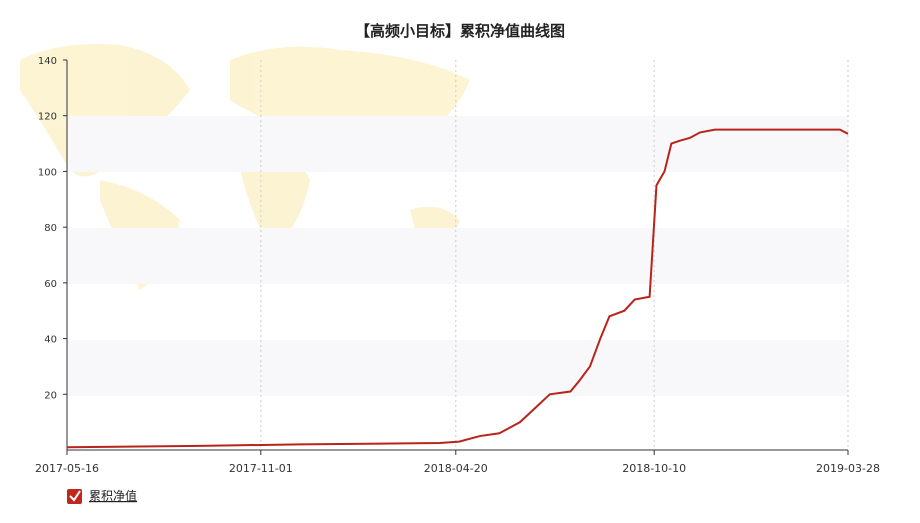 The image size is (920, 523). Describe the element at coordinates (50, 228) in the screenshot. I see `y-tick-label: 80` at that location.